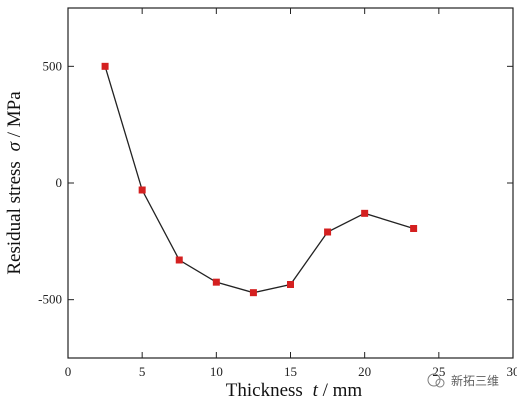 The height and width of the screenshot is (401, 517). I want to click on watermark-text: 新拓三维, so click(475, 380).